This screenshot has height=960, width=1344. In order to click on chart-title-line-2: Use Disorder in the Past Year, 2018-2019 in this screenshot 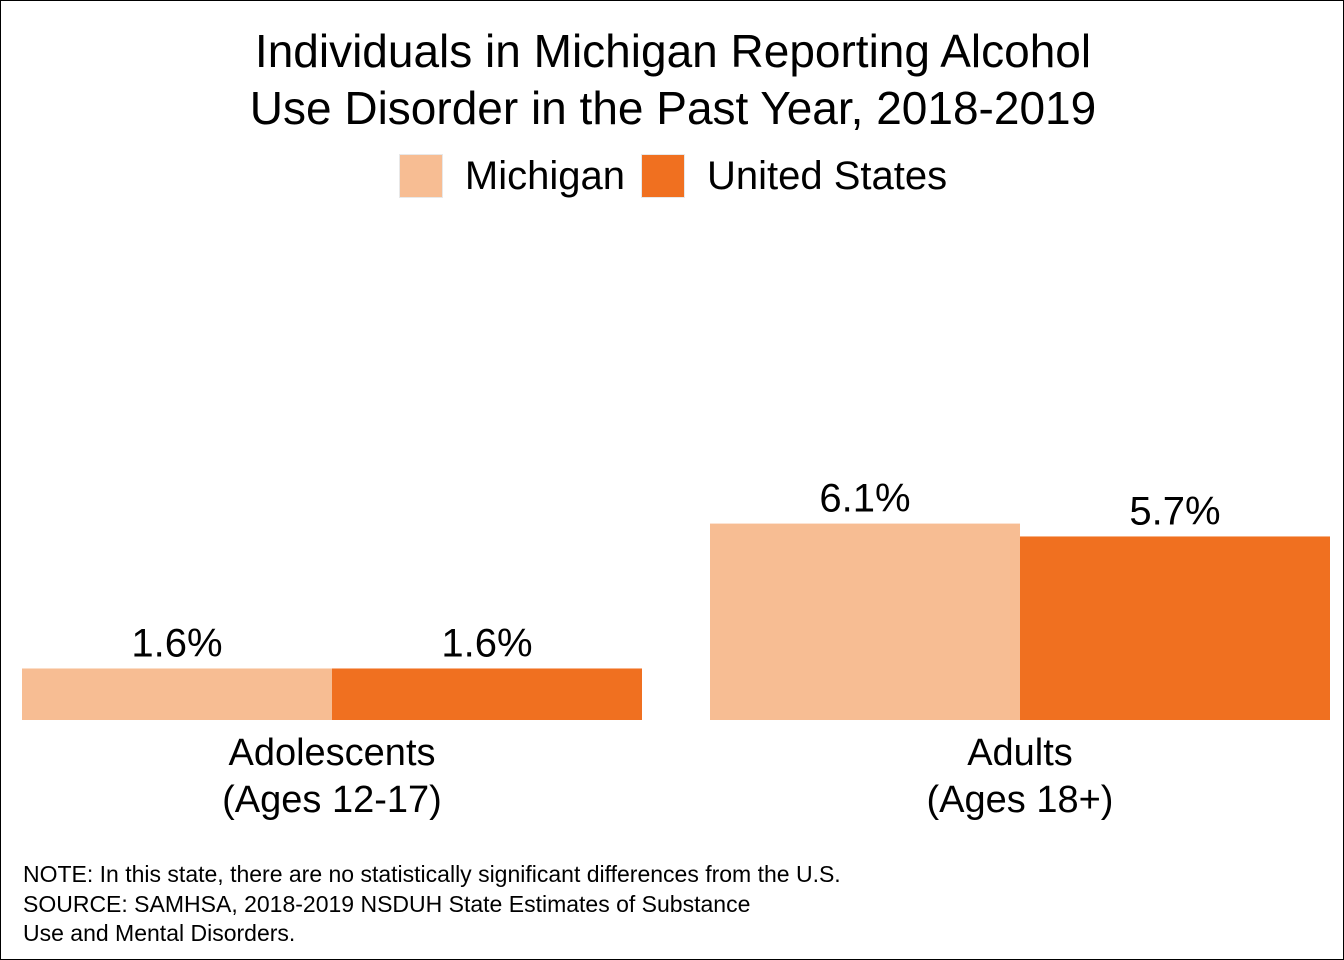, I will do `click(673, 108)`.